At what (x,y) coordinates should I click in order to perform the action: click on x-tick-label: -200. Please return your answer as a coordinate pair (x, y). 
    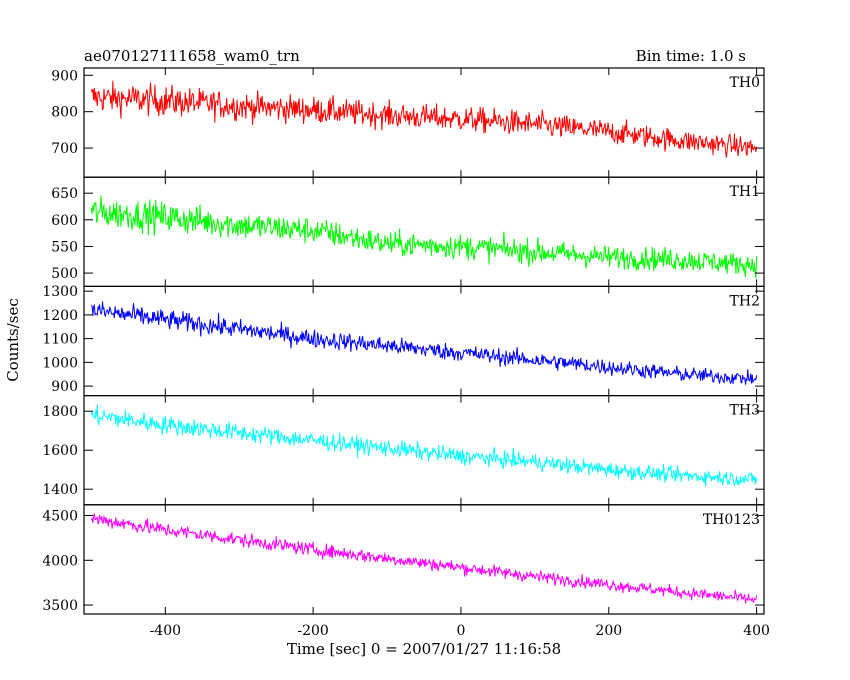
    Looking at the image, I should click on (312, 631).